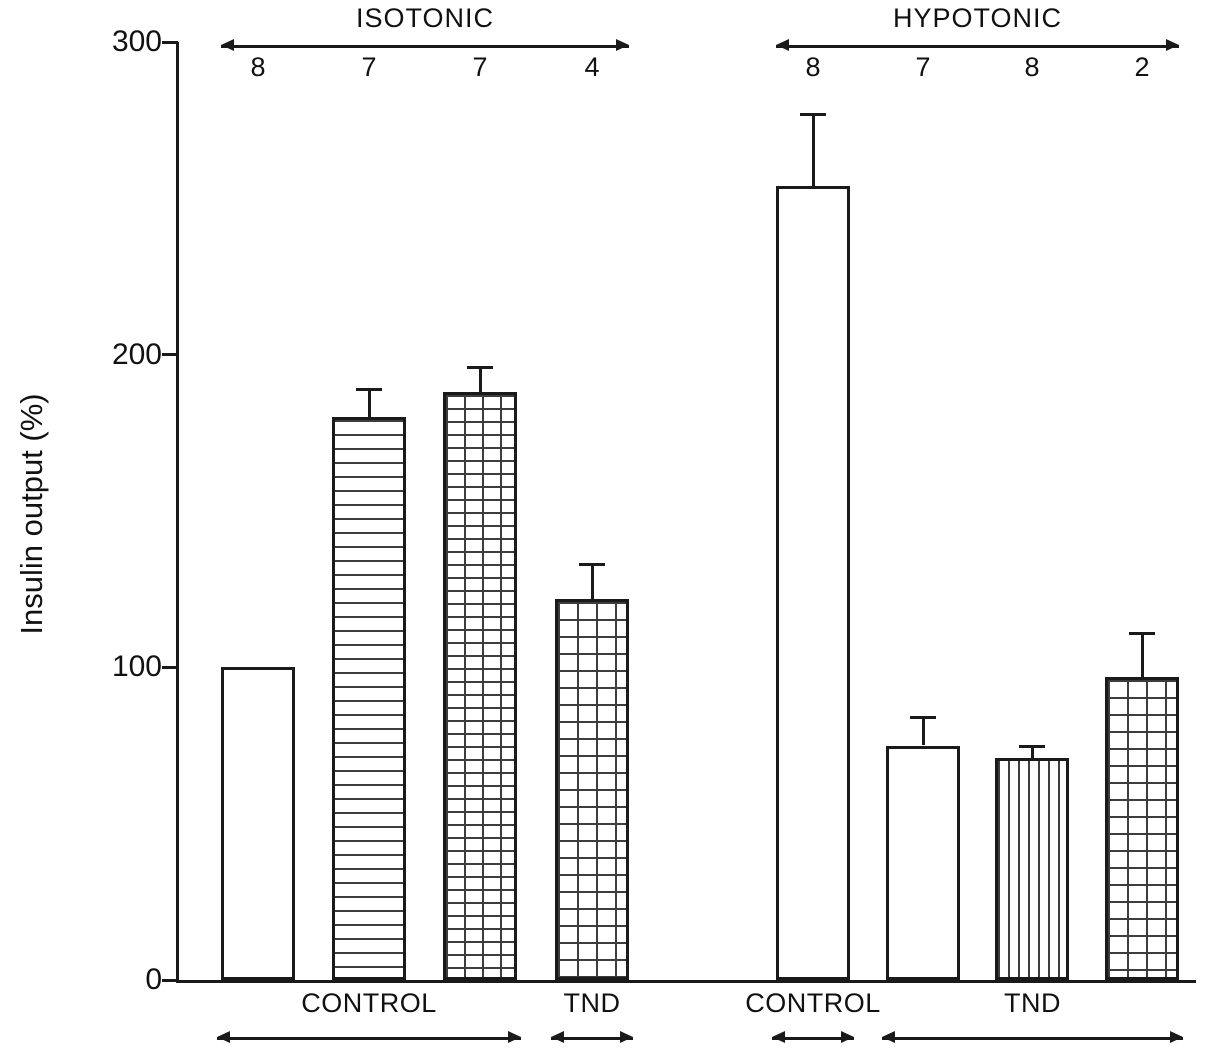  What do you see at coordinates (622, 45) in the screenshot?
I see `group-span-arrow-isotonic-right-head` at bounding box center [622, 45].